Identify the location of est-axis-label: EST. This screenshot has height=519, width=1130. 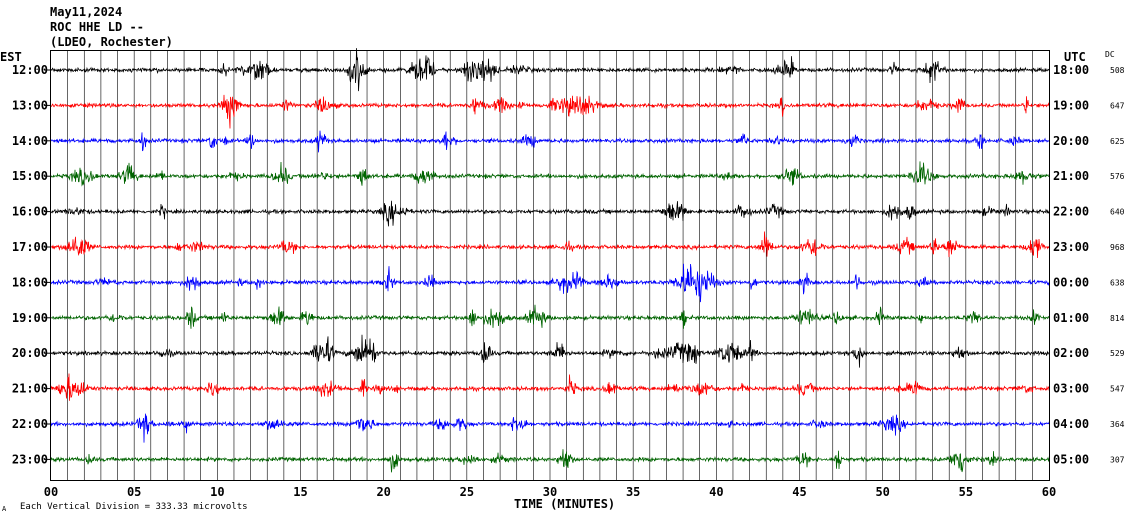
(11, 57).